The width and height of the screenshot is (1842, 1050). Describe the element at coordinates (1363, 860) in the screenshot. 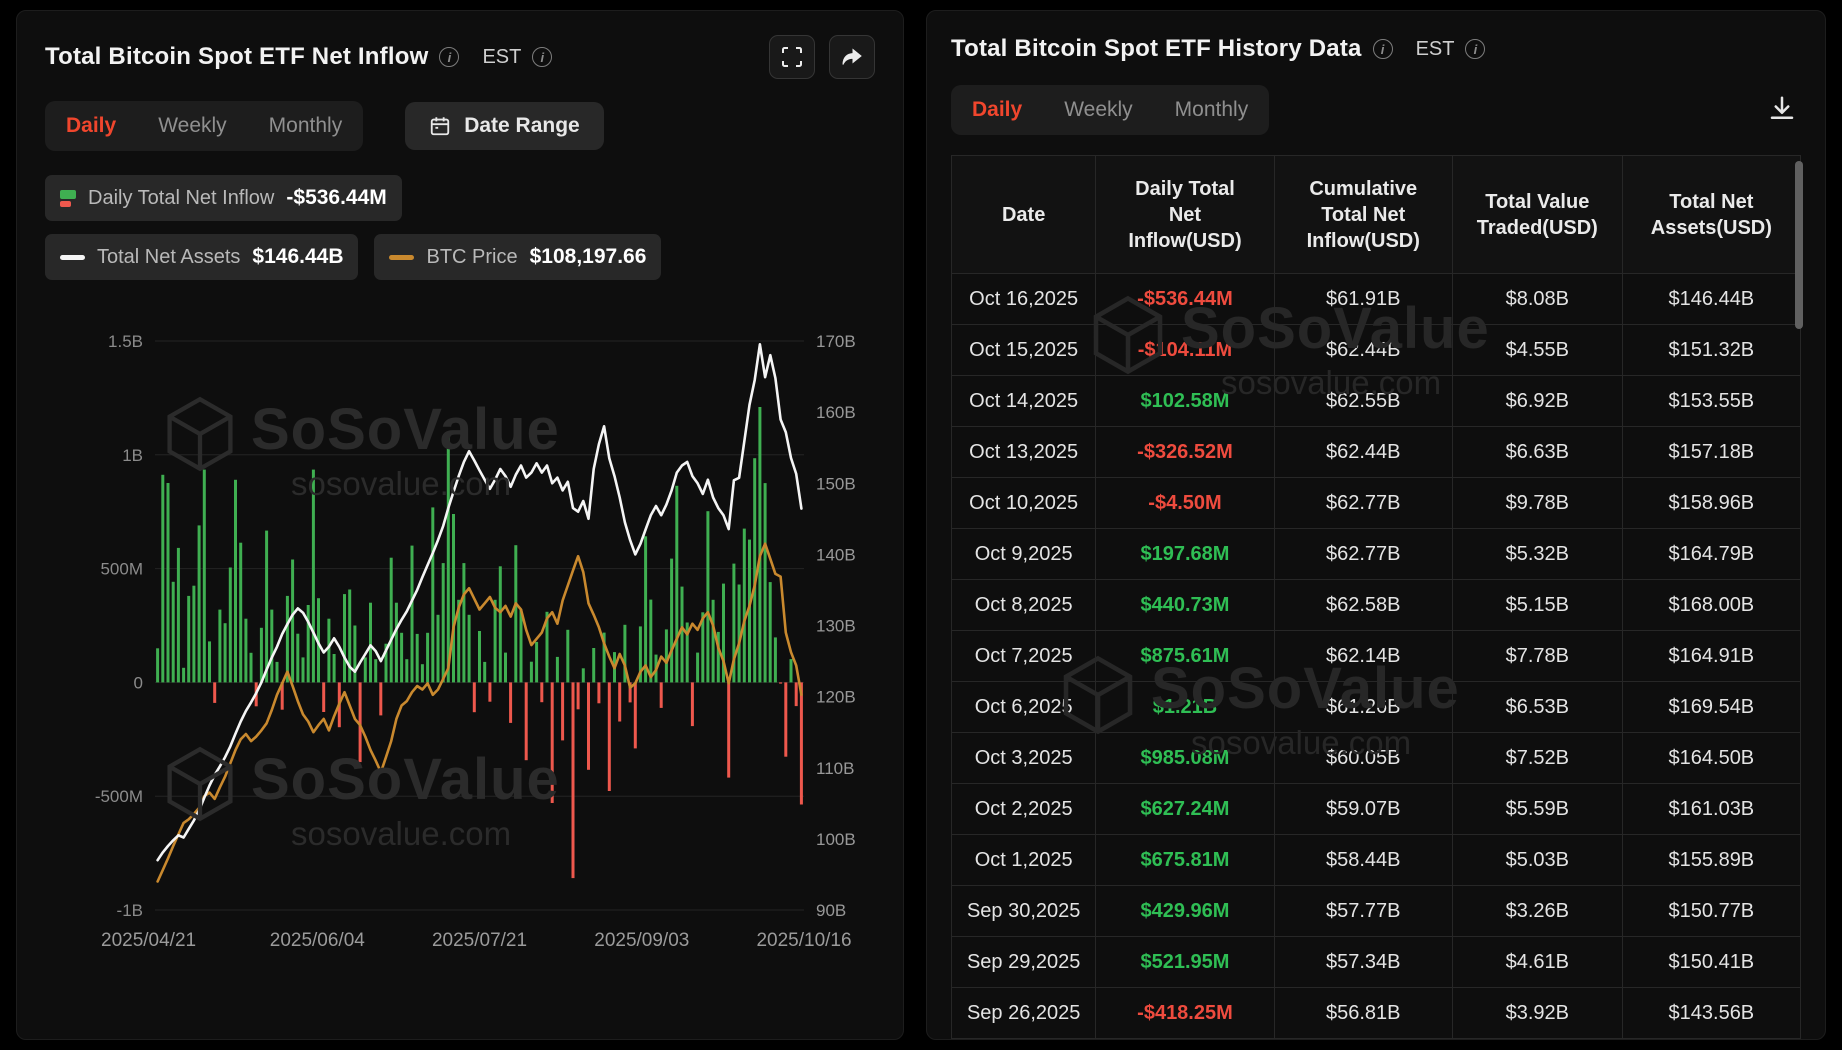

I see `cell-cumulative-inflow: $58.44B` at that location.